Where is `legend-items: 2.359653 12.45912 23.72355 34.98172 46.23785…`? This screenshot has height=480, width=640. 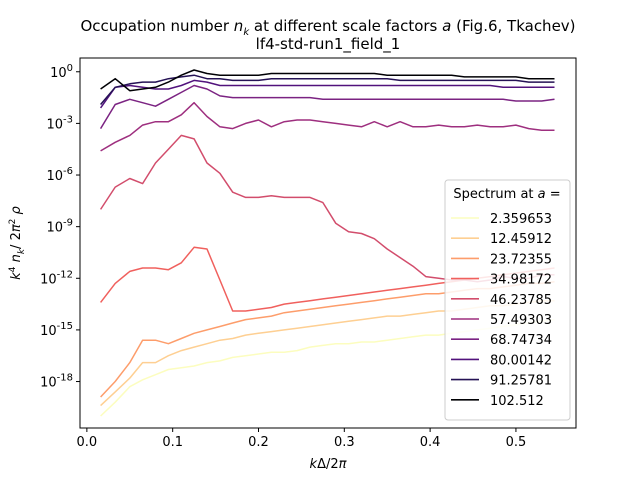 legend-items: 2.359653 12.45912 23.72355 34.98172 46.23785… is located at coordinates (501, 310).